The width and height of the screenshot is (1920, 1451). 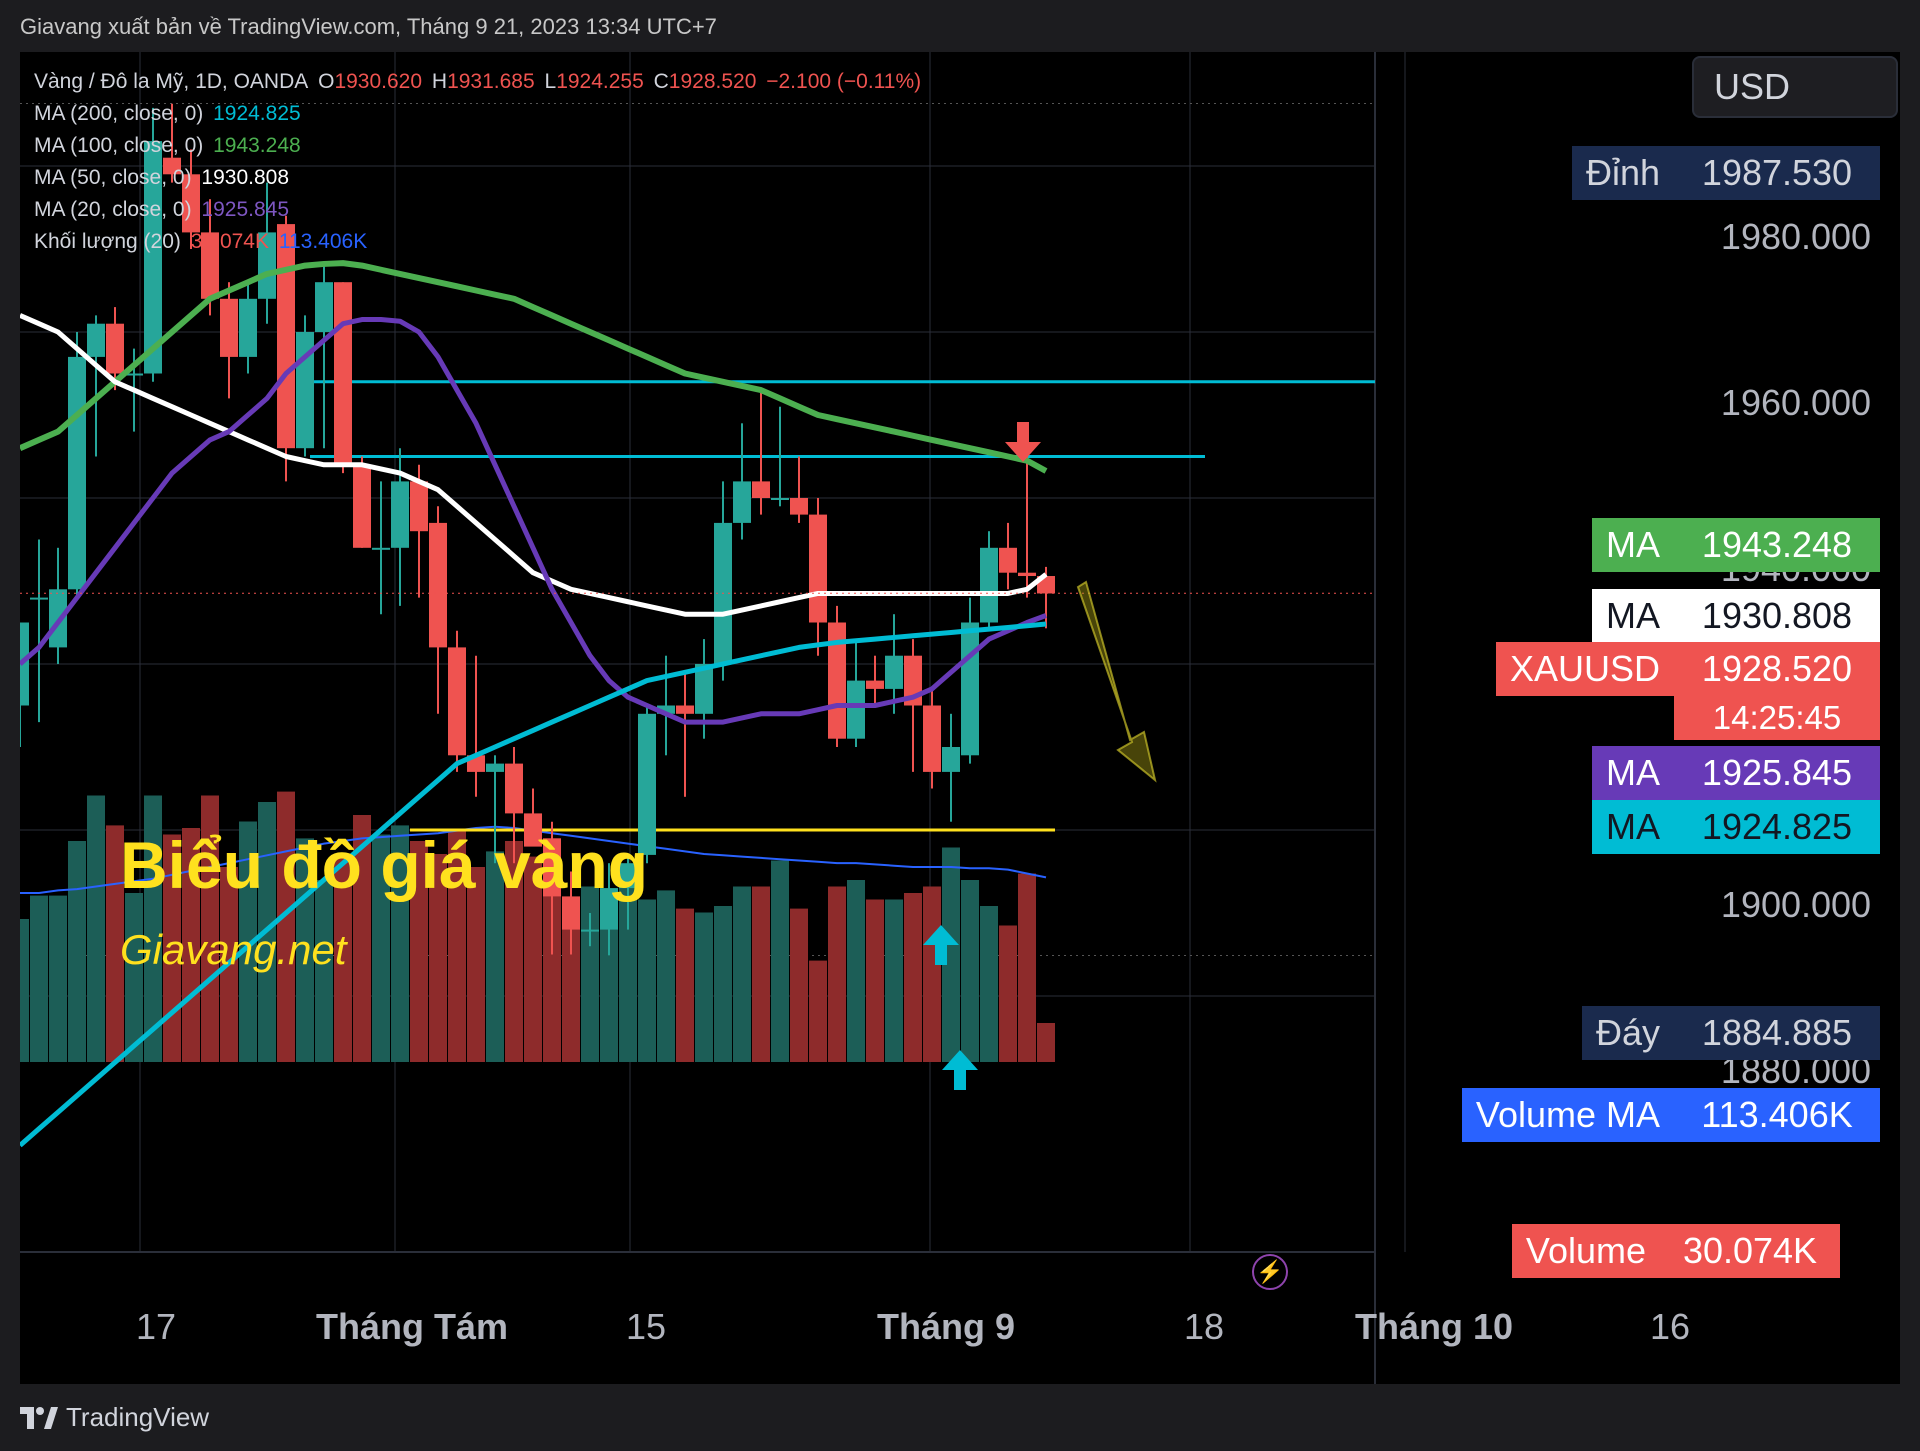 I want to click on badge-ma100: MA 1943.248, so click(x=1736, y=545).